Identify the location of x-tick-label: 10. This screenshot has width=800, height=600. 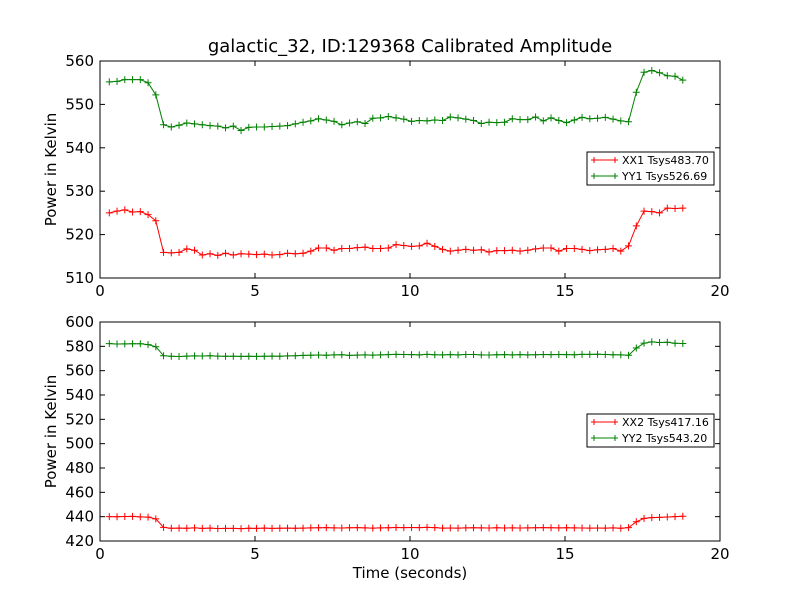
(409, 291).